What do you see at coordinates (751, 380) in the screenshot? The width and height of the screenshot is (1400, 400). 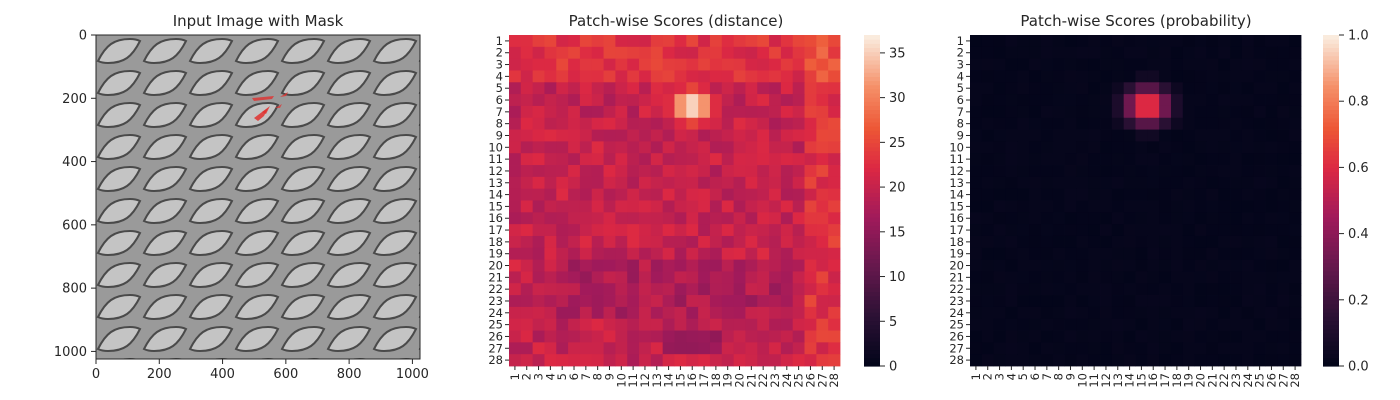 I see `col-tick-label: 21` at bounding box center [751, 380].